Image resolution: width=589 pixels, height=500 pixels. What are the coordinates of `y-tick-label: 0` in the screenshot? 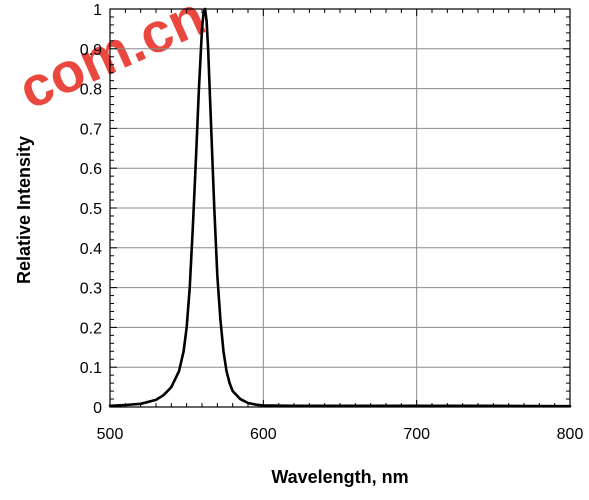 It's located at (97, 408).